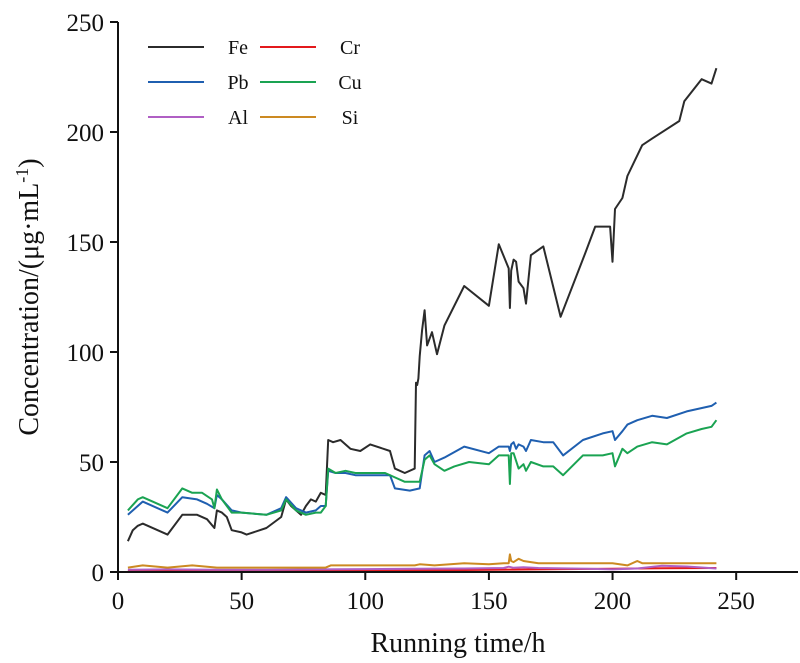  I want to click on y-tick-label: 150, so click(86, 243).